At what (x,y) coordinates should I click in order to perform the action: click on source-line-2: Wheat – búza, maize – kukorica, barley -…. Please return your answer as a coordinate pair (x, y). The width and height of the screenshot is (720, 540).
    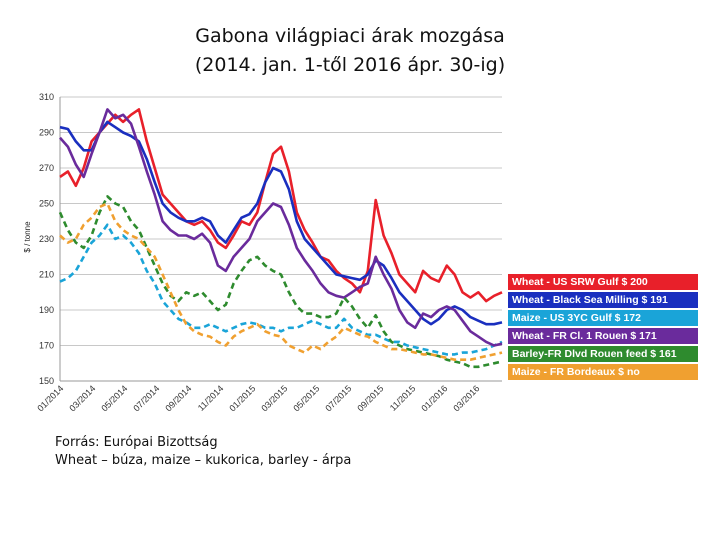
    Looking at the image, I should click on (203, 460).